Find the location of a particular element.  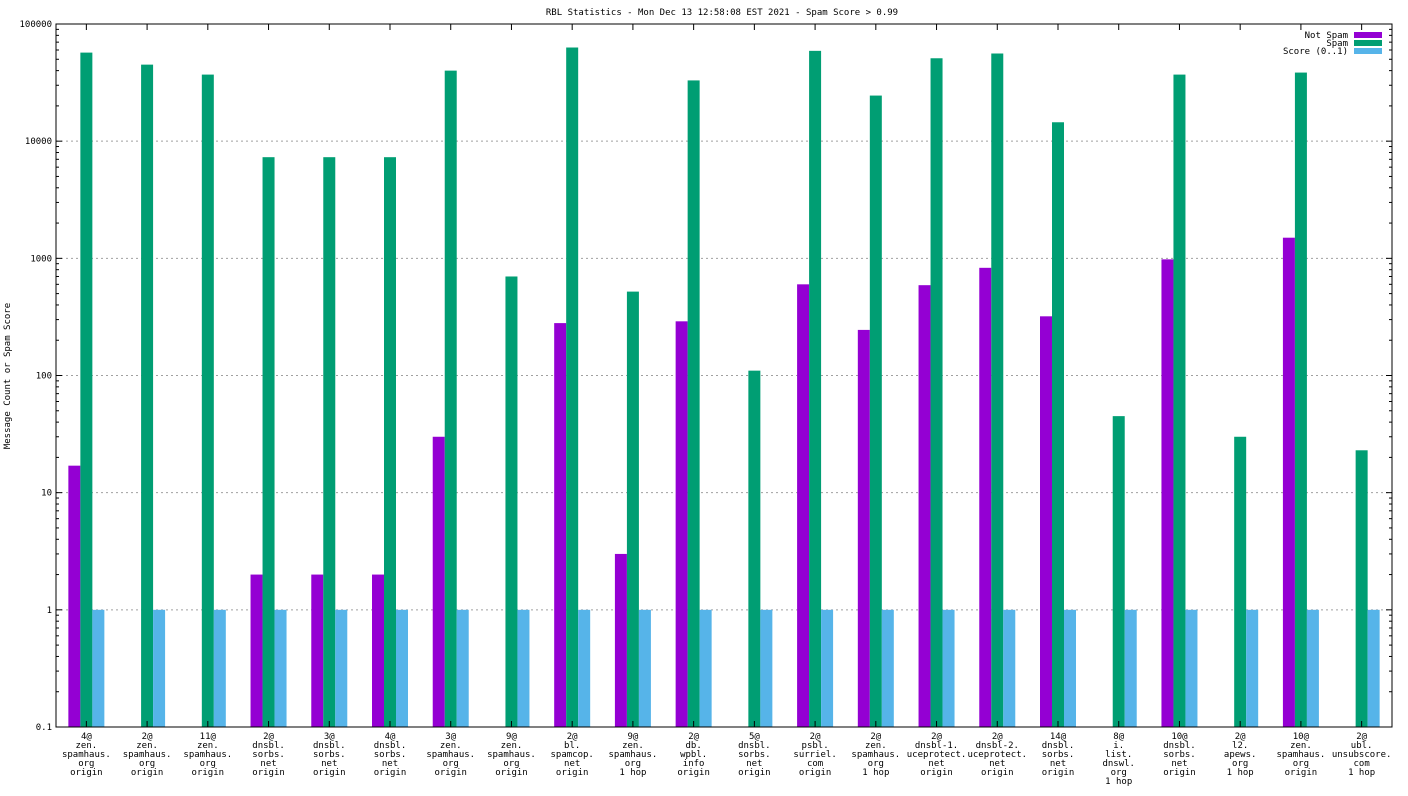

x-tick-label: 2@ zen. spamhaus. org 1 hop is located at coordinates (875, 755).